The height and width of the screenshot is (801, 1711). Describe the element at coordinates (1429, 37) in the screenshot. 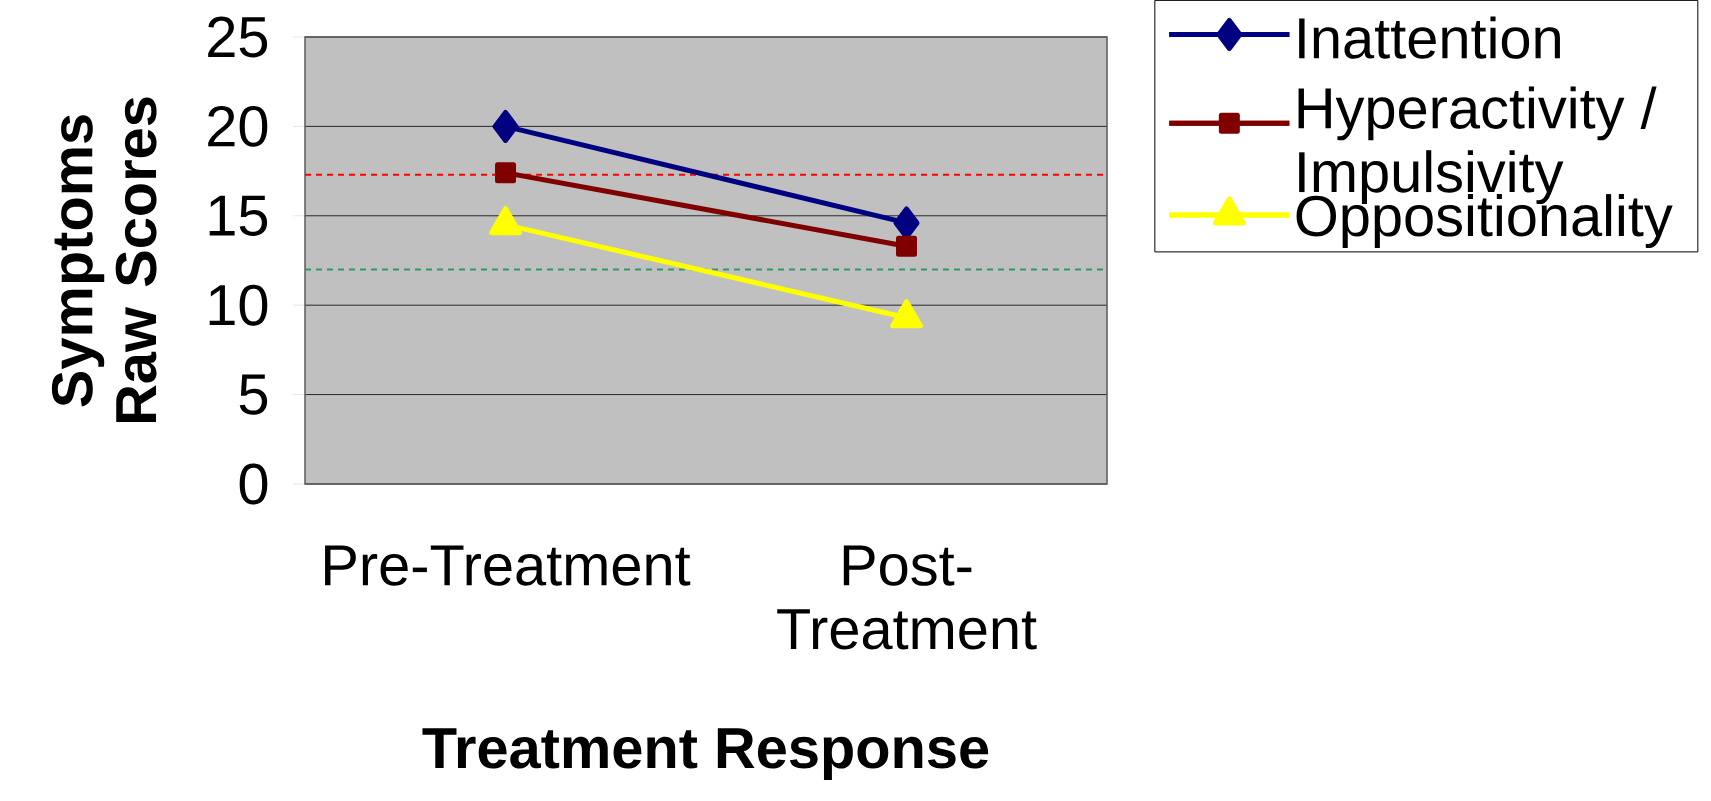

I see `legend-label: Inattention` at that location.